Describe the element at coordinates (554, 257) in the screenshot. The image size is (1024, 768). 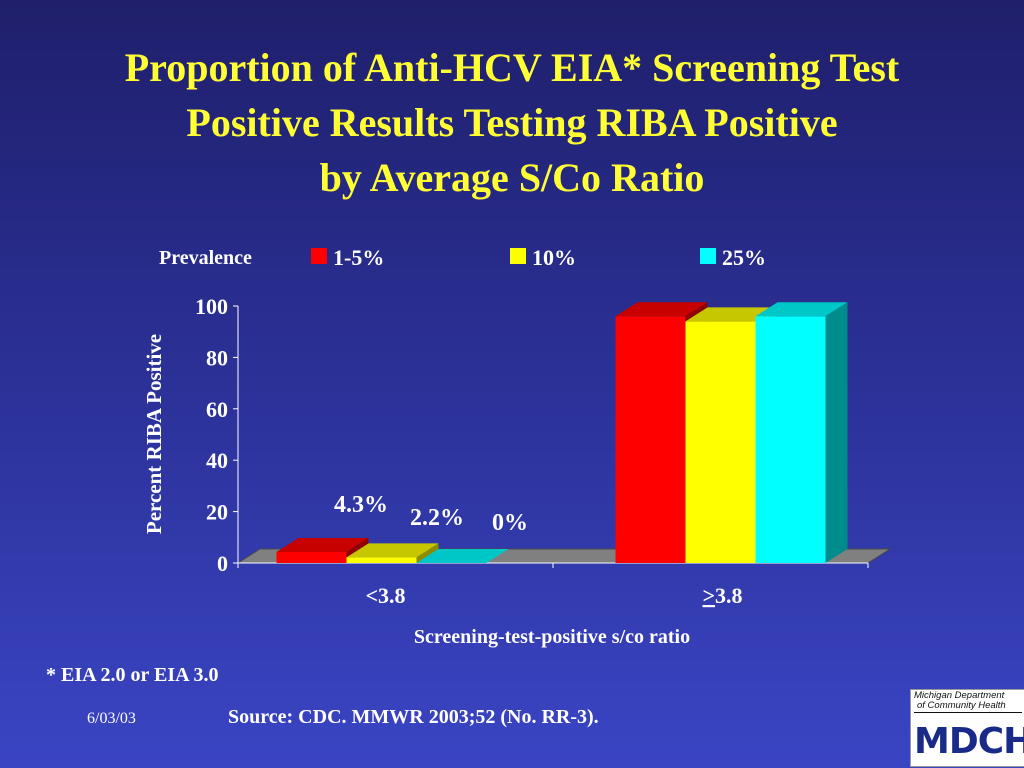
I see `legend-label: 10%` at that location.